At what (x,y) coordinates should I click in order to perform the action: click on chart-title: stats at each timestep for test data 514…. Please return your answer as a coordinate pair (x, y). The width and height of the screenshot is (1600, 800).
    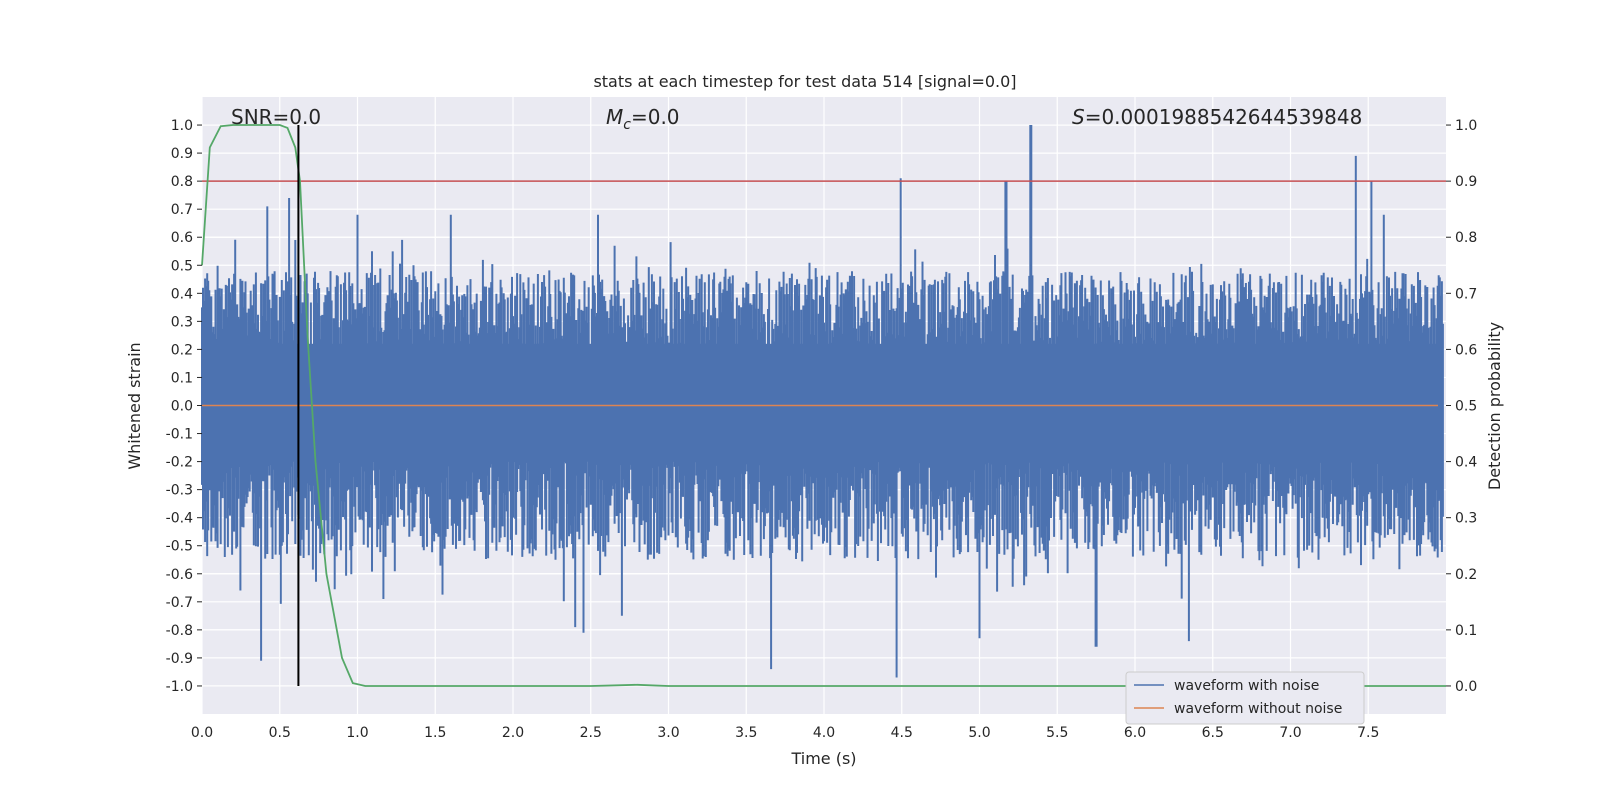
    Looking at the image, I should click on (804, 81).